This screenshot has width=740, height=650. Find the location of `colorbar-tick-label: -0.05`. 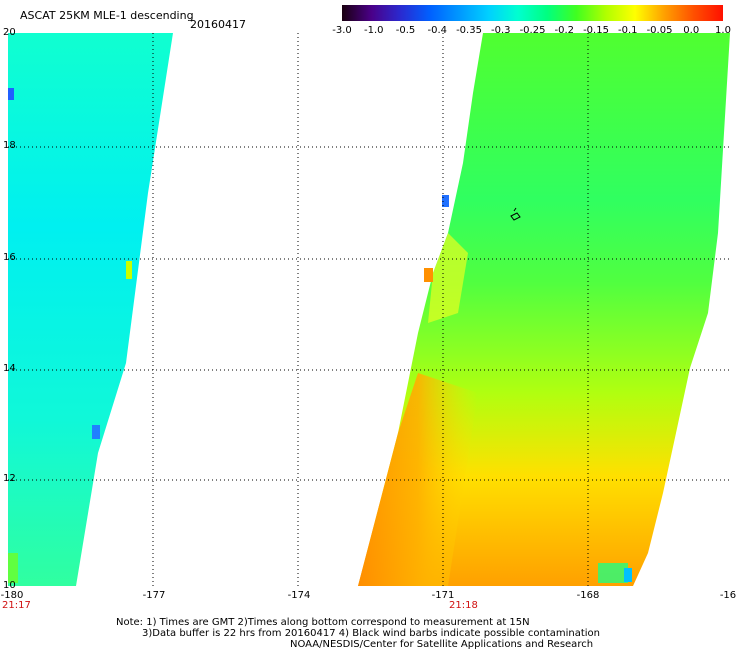

colorbar-tick-label: -0.05 is located at coordinates (659, 30).